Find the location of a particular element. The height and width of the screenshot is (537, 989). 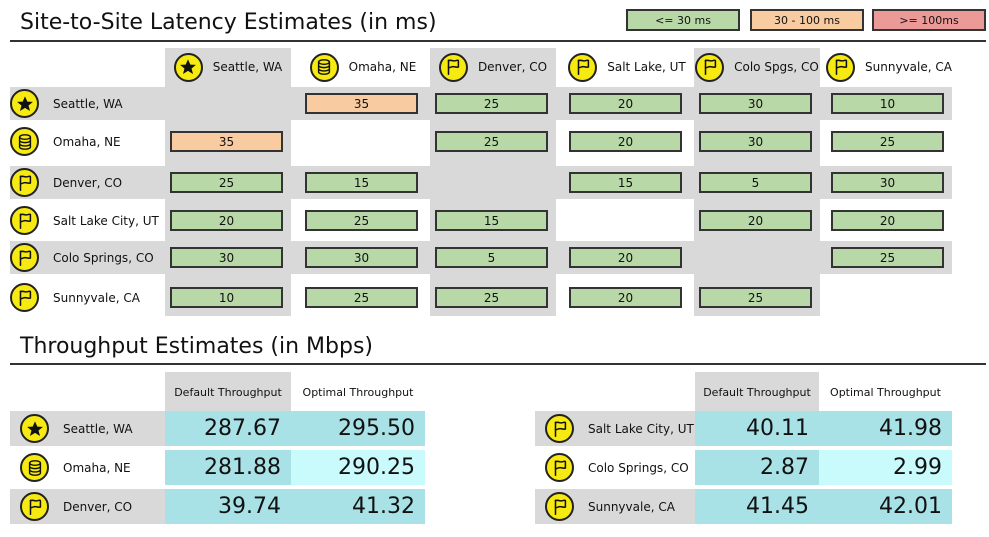

column-header: Seattle, WA is located at coordinates (228, 67).